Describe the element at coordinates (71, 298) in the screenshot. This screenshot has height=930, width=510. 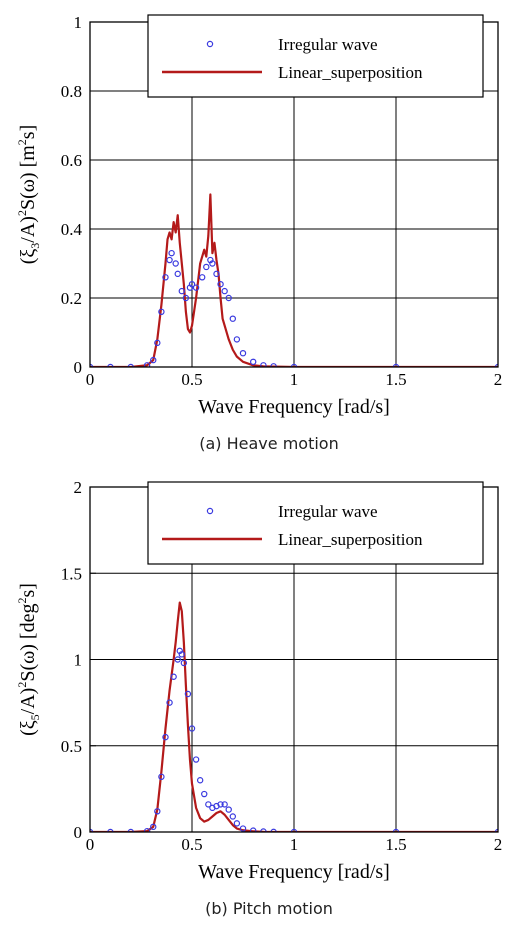
I see `y-tick-label: 0.2` at that location.